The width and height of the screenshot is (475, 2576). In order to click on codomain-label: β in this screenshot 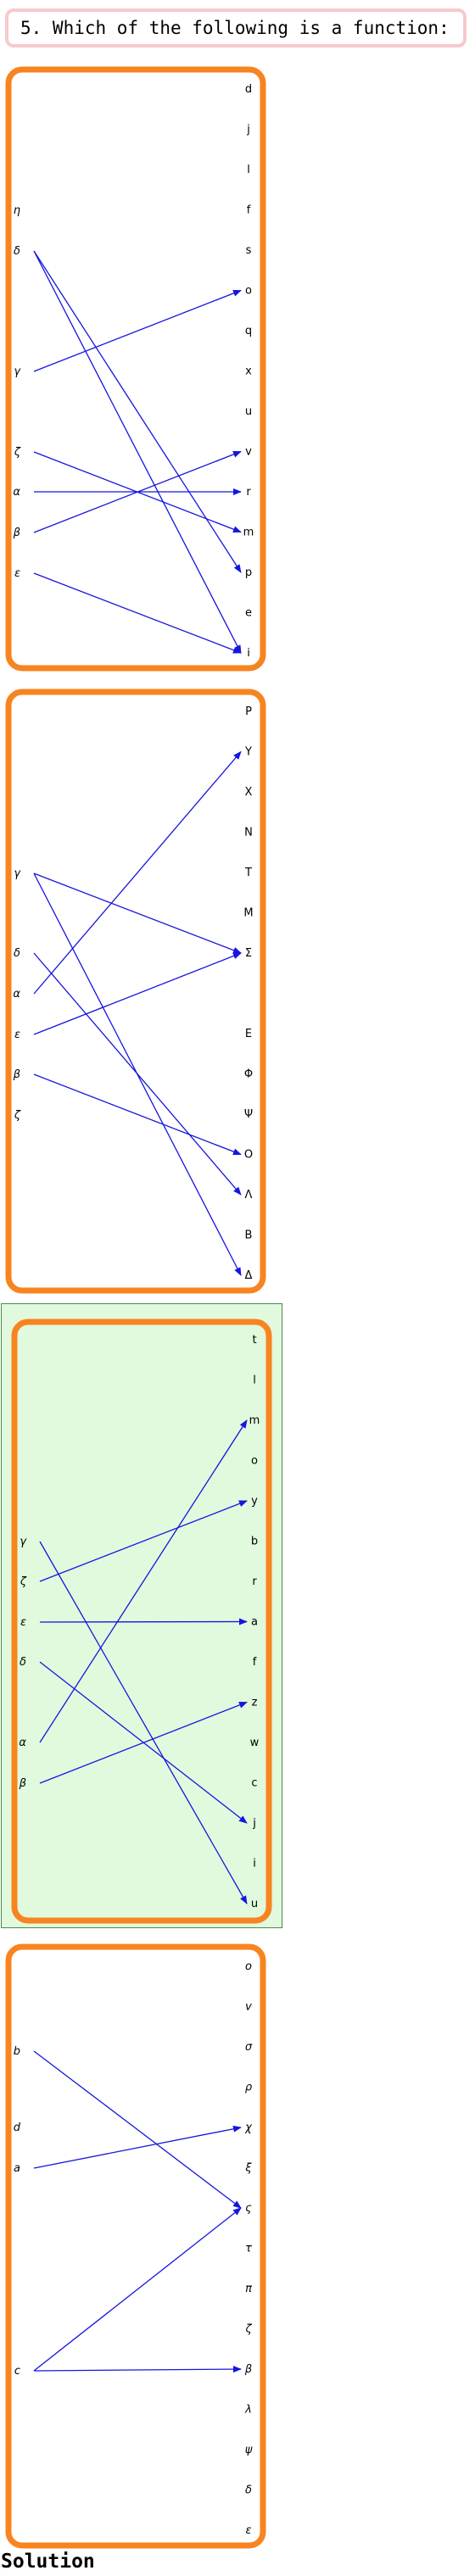, I will do `click(248, 2369)`.